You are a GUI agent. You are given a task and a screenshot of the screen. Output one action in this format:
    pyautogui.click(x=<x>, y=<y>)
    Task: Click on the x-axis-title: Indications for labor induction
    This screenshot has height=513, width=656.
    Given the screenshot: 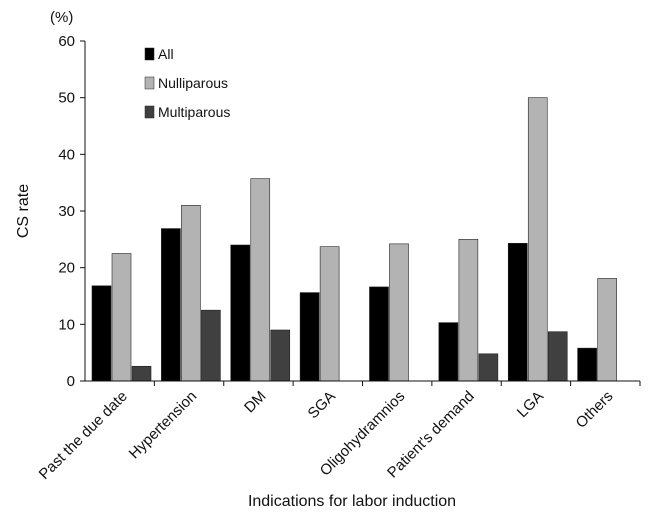 What is the action you would take?
    pyautogui.click(x=352, y=501)
    